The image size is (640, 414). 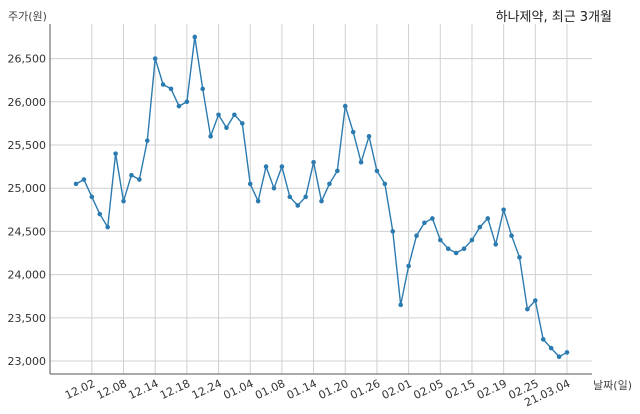 What do you see at coordinates (492, 389) in the screenshot?
I see `x-tick-label: 02.19` at bounding box center [492, 389].